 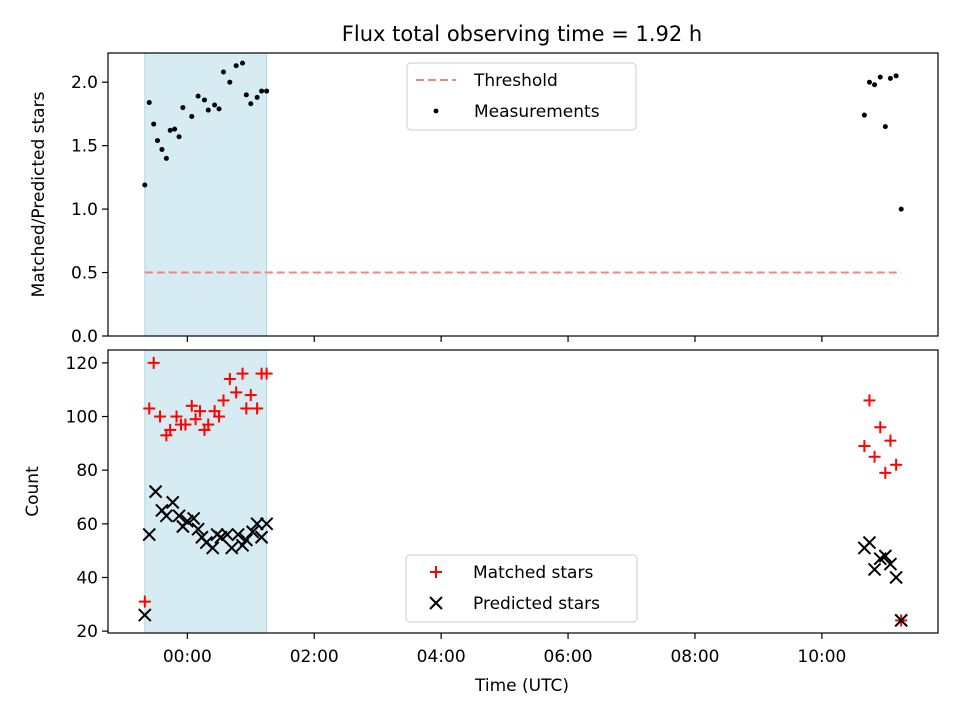 I want to click on bottom-x-tick-label: 02:00, so click(x=314, y=657).